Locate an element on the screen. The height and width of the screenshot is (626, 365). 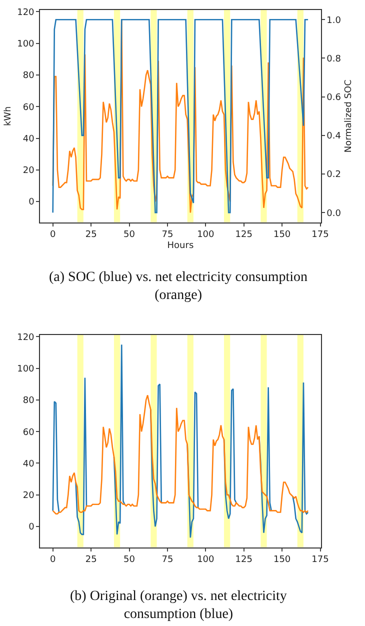
y2-tick-label: 0.4 is located at coordinates (334, 137).